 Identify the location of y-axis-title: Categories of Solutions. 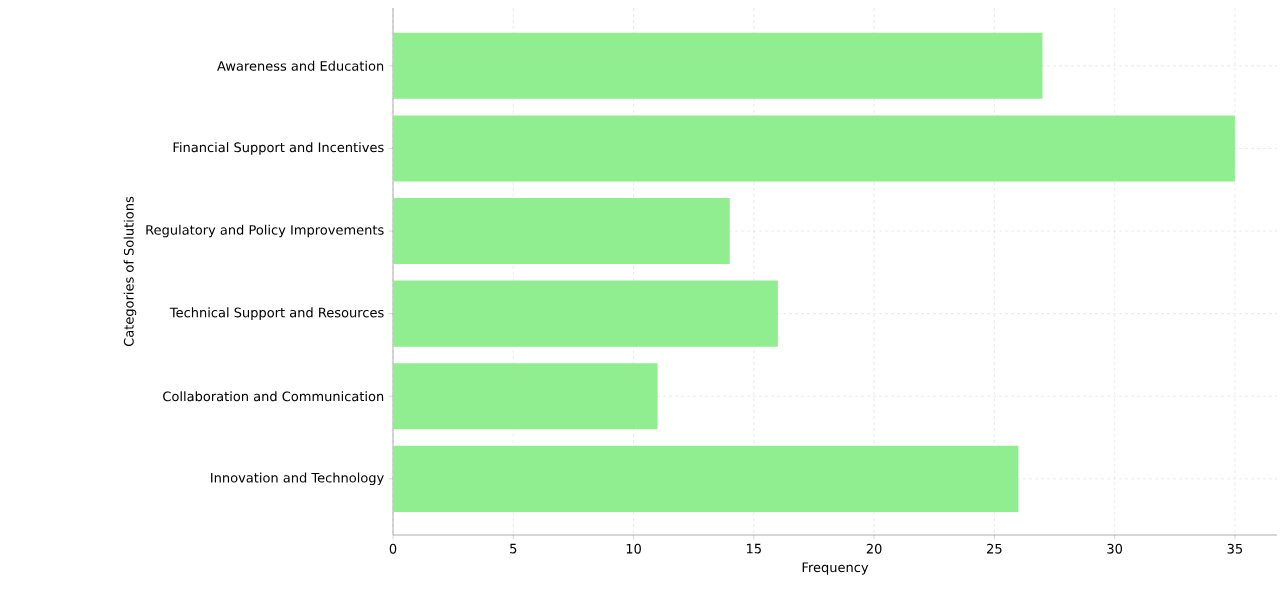
(130, 271).